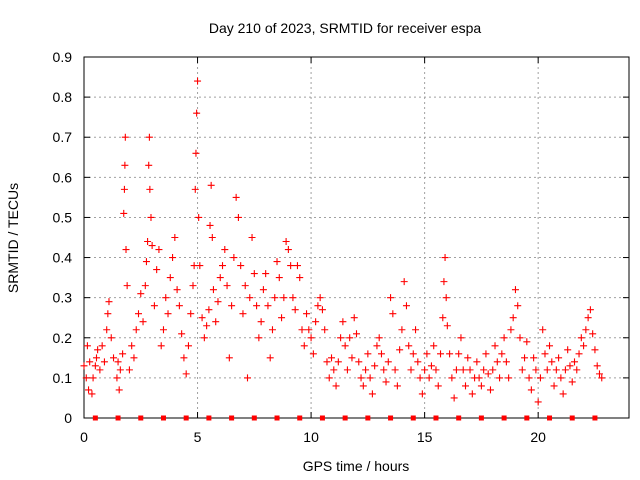 The height and width of the screenshot is (480, 640). I want to click on baseline-markers, so click(345, 418).